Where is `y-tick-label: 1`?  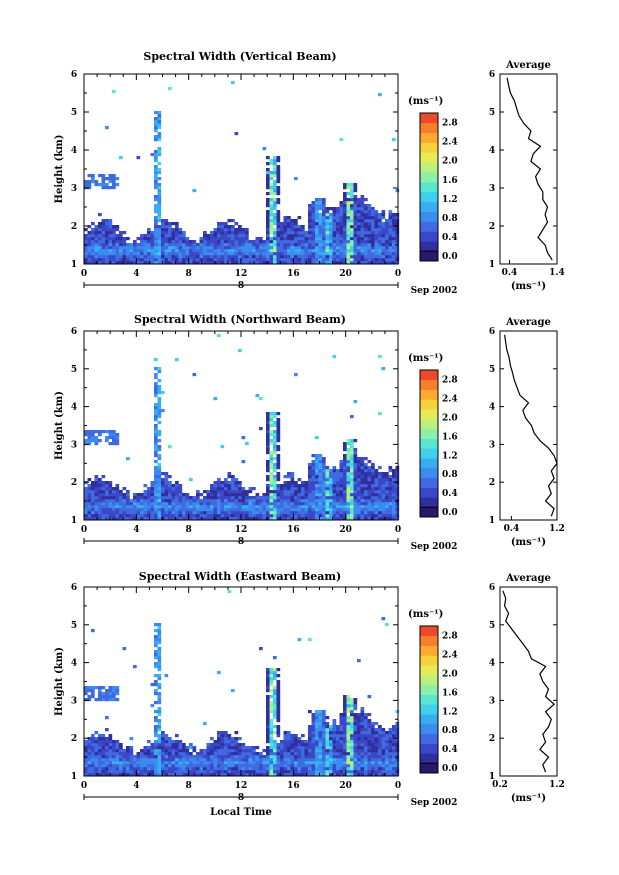
y-tick-label: 1 is located at coordinates (74, 521).